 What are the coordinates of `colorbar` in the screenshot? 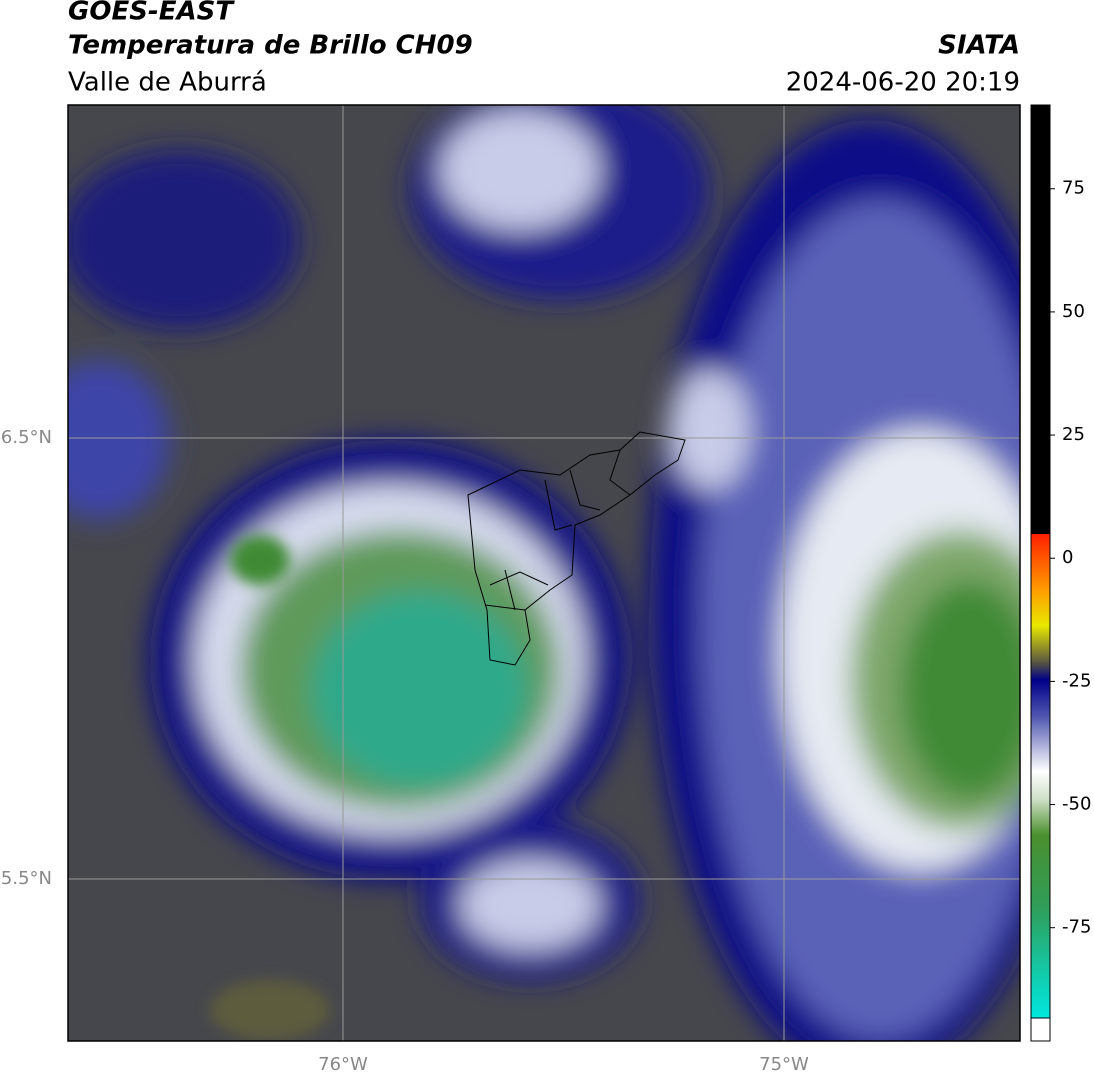 It's located at (1040, 561).